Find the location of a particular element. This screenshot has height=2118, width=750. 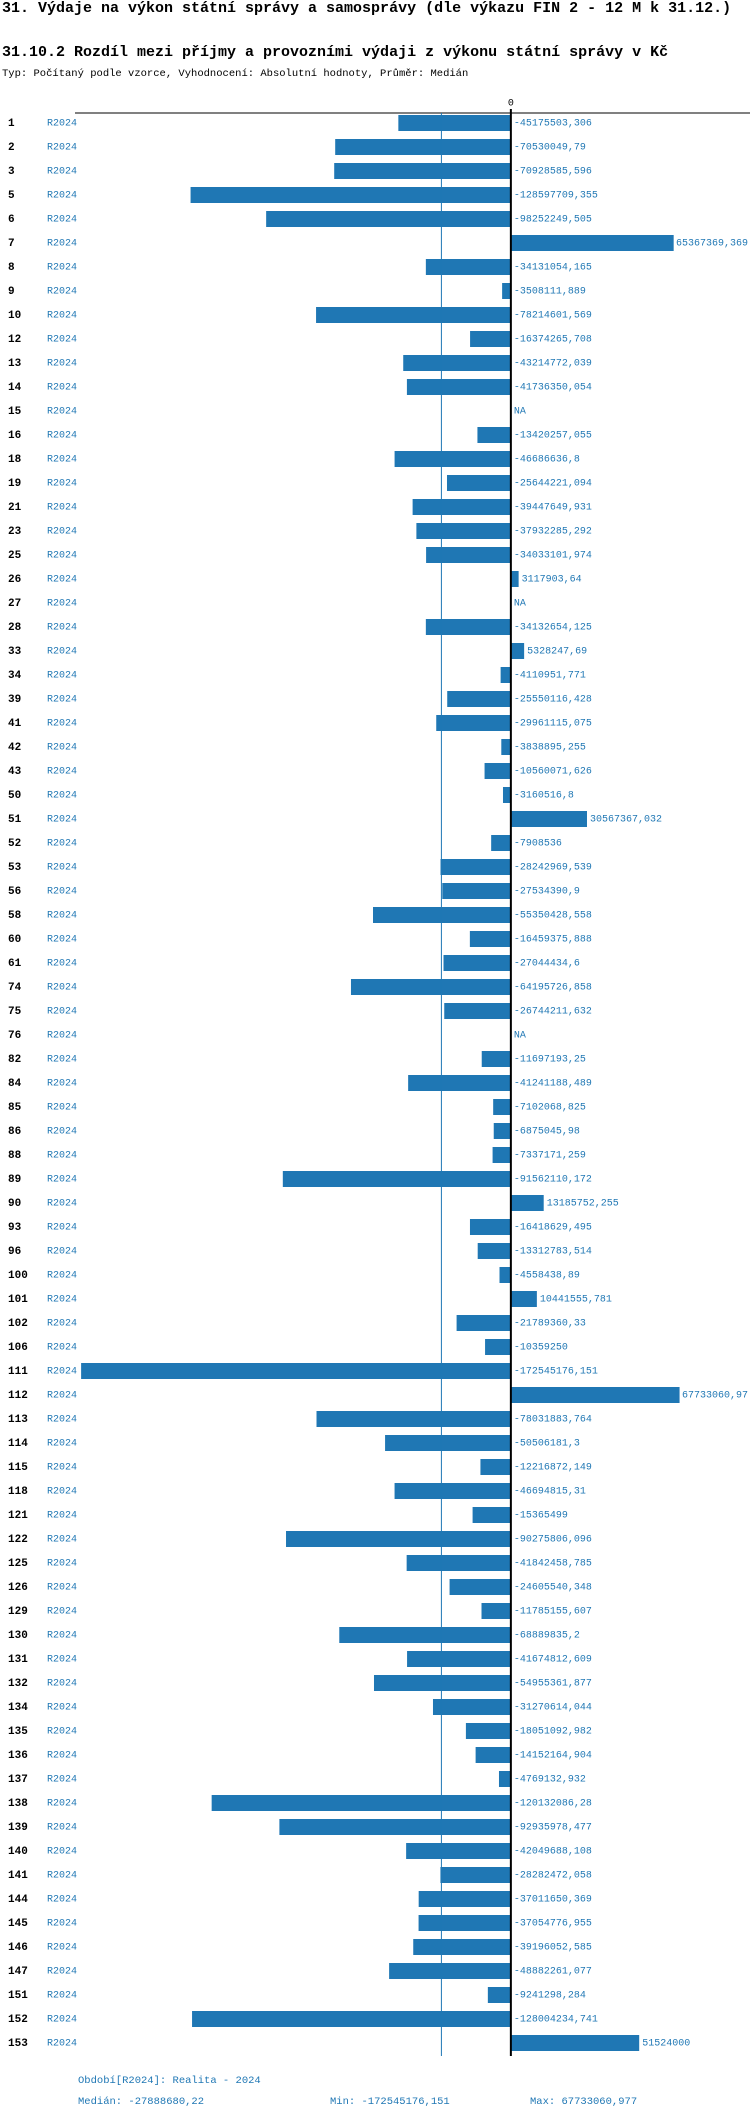

row-label: 74 is located at coordinates (15, 988).